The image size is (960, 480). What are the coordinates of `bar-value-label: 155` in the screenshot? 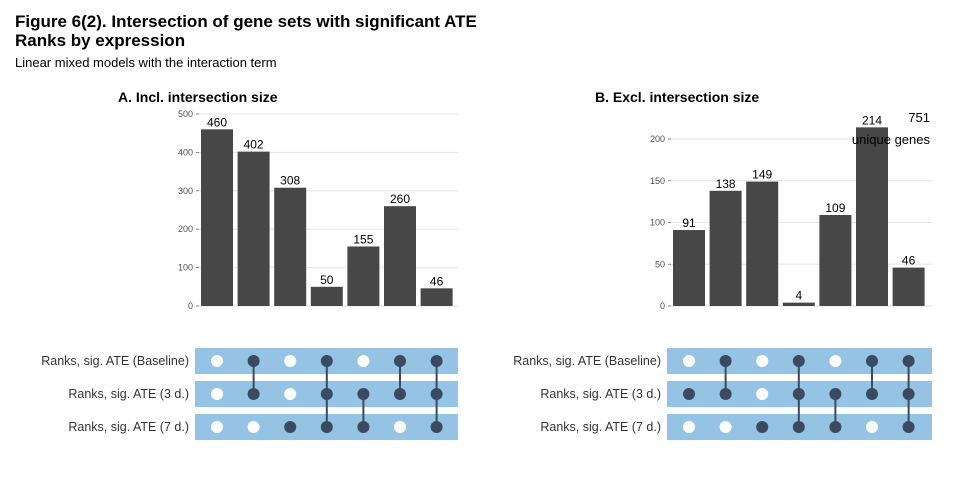 It's located at (363, 239).